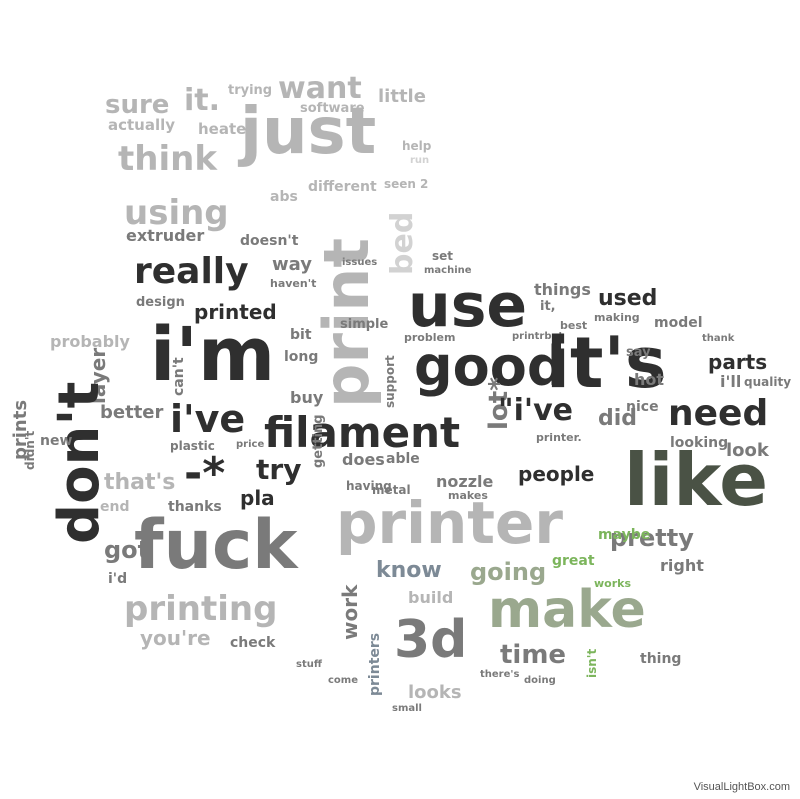  What do you see at coordinates (718, 338) in the screenshot?
I see `word-thank: thank` at bounding box center [718, 338].